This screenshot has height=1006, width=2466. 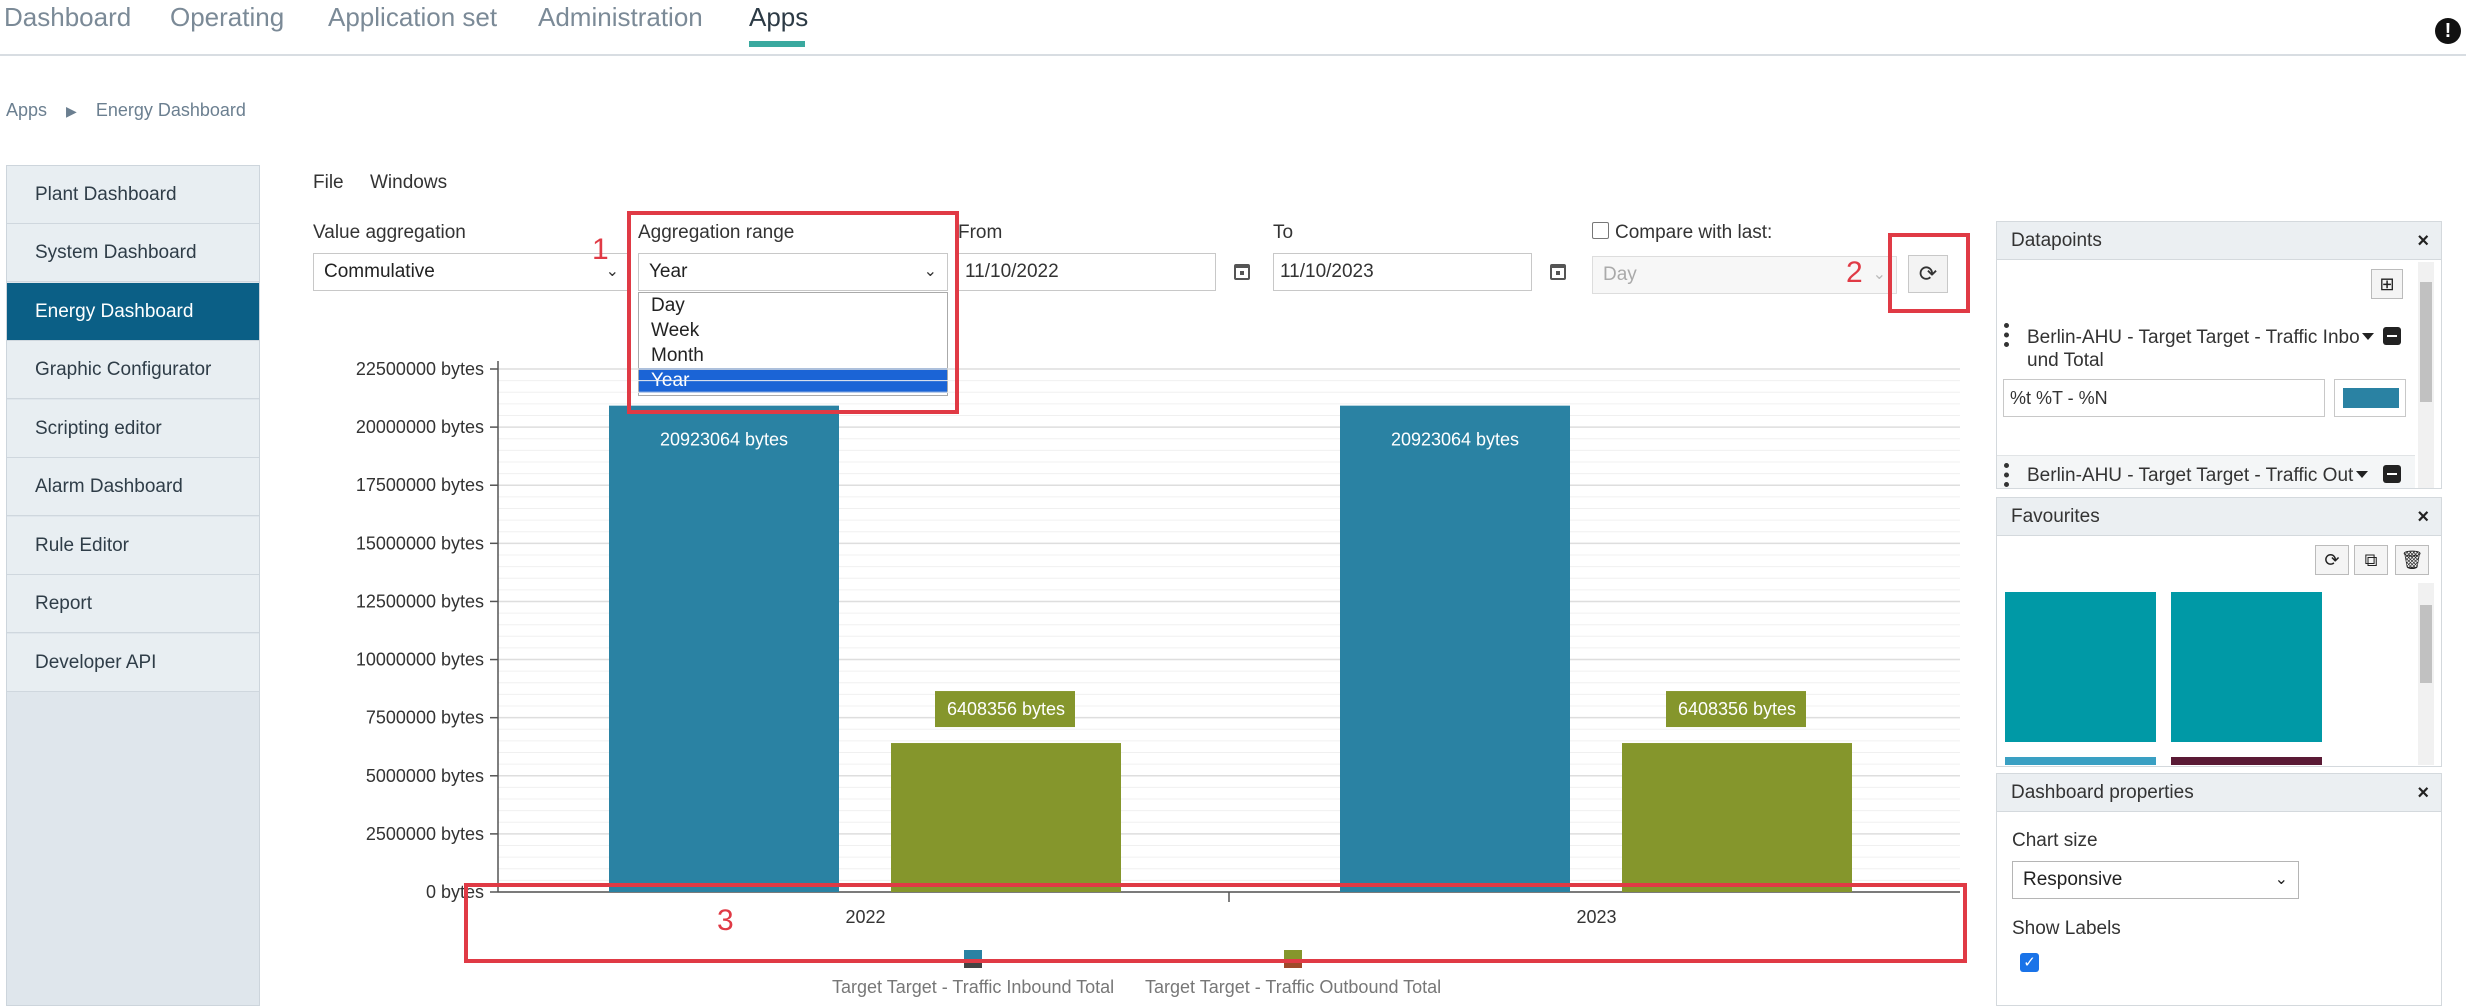 I want to click on add-datapoint-button: ⊞, so click(x=2387, y=284).